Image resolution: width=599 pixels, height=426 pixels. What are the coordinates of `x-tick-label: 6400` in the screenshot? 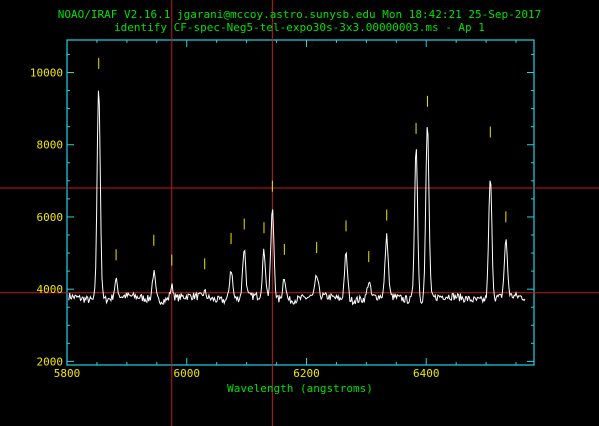 It's located at (426, 373).